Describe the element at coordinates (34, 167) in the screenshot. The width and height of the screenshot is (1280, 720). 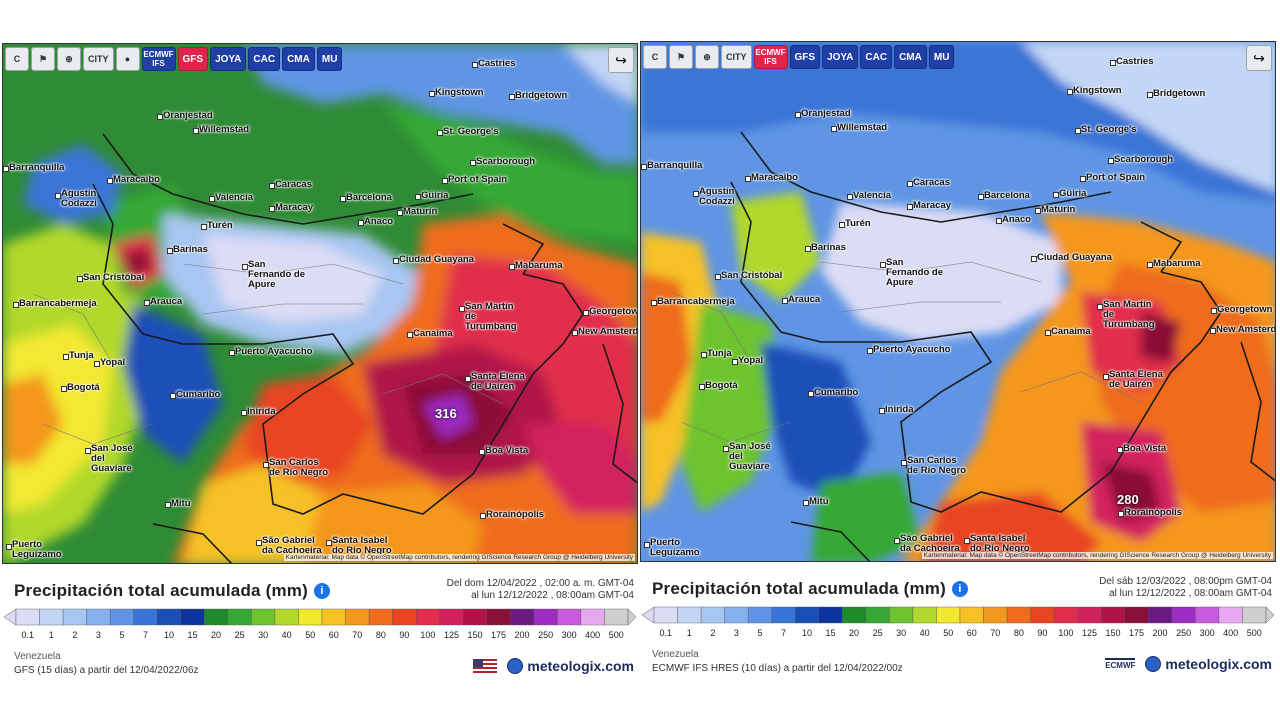
I see `city-label: Barranquilla` at that location.